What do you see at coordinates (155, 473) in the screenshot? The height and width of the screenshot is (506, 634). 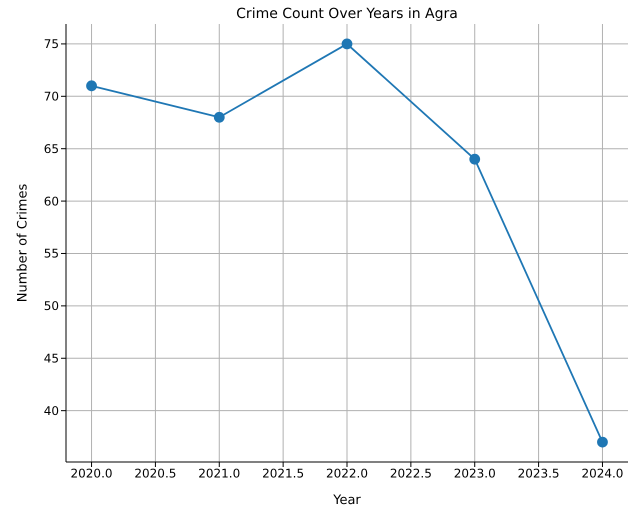 I see `x-tick-label: 2020.5` at bounding box center [155, 473].